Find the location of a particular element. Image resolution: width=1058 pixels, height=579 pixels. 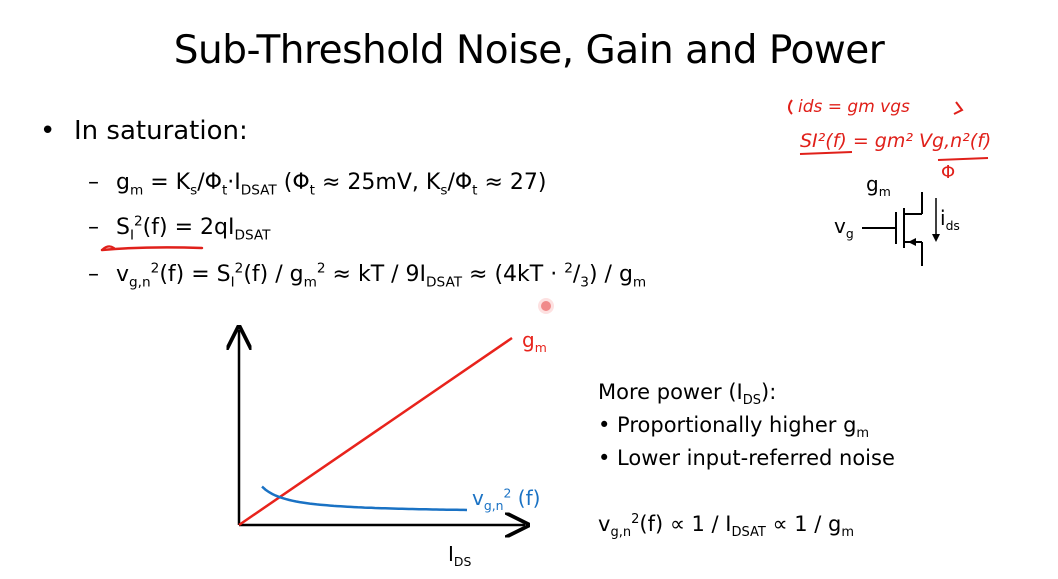

chart-gm-label: gm is located at coordinates (534, 341).